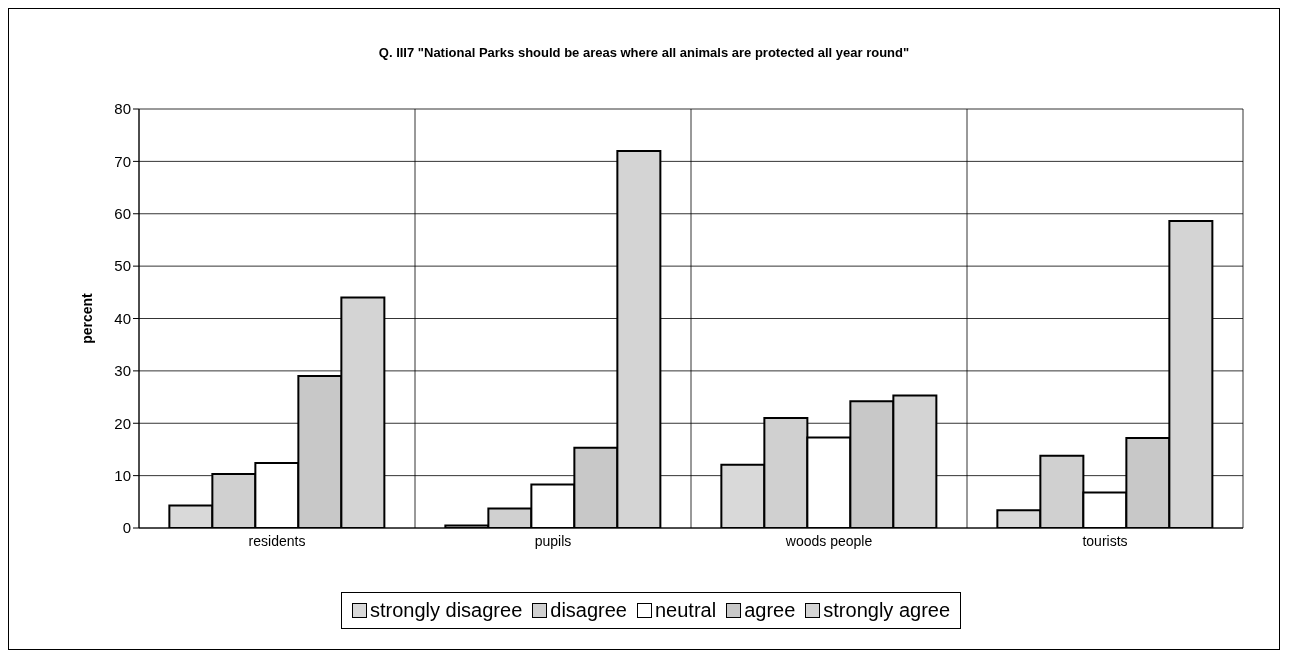 This screenshot has height=666, width=1292. Describe the element at coordinates (1105, 540) in the screenshot. I see `x-tick-label: tourists` at that location.